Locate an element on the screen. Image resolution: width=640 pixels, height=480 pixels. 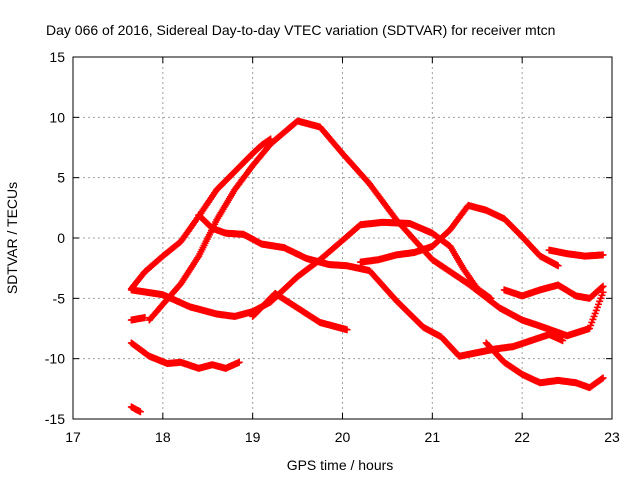
y-tick-label: -10 is located at coordinates (55, 359).